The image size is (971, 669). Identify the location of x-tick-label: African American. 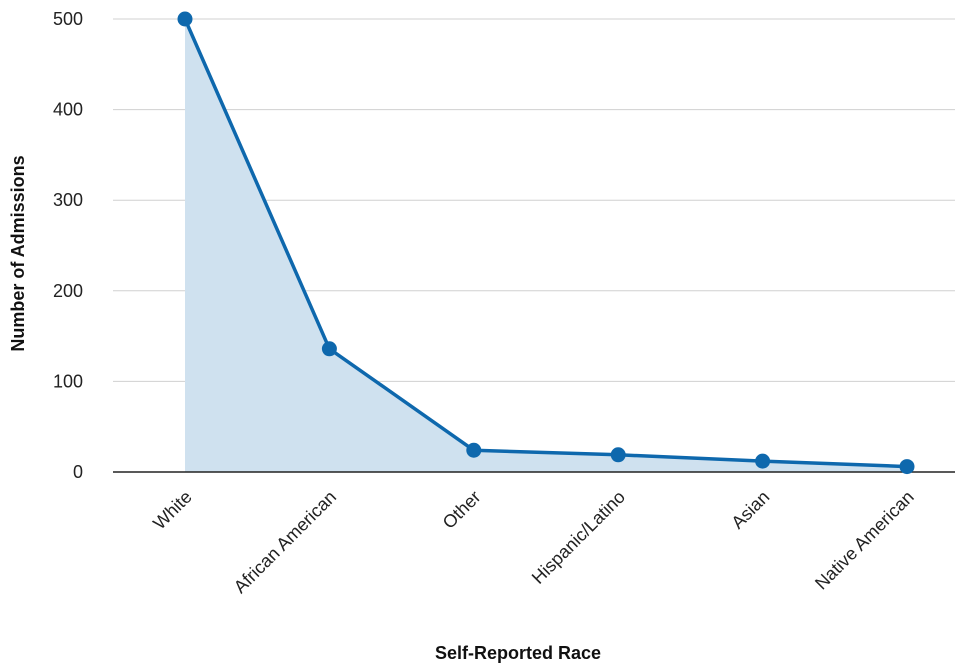
(285, 542).